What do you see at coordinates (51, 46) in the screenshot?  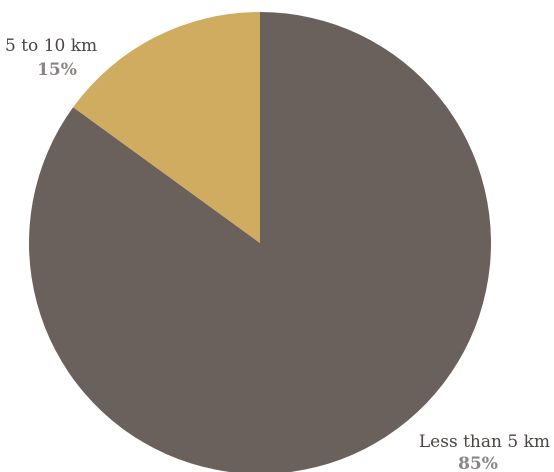 I see `slice-label-5-to-10km: 5 to 10 km` at bounding box center [51, 46].